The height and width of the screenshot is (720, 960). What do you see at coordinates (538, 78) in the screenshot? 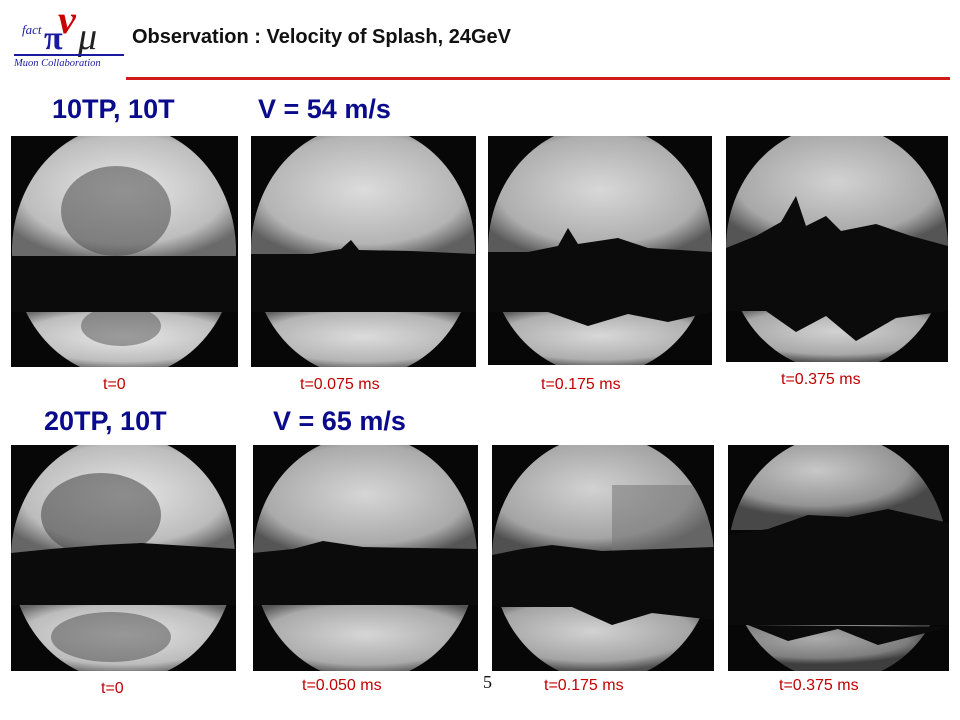
I see `title-rule` at bounding box center [538, 78].